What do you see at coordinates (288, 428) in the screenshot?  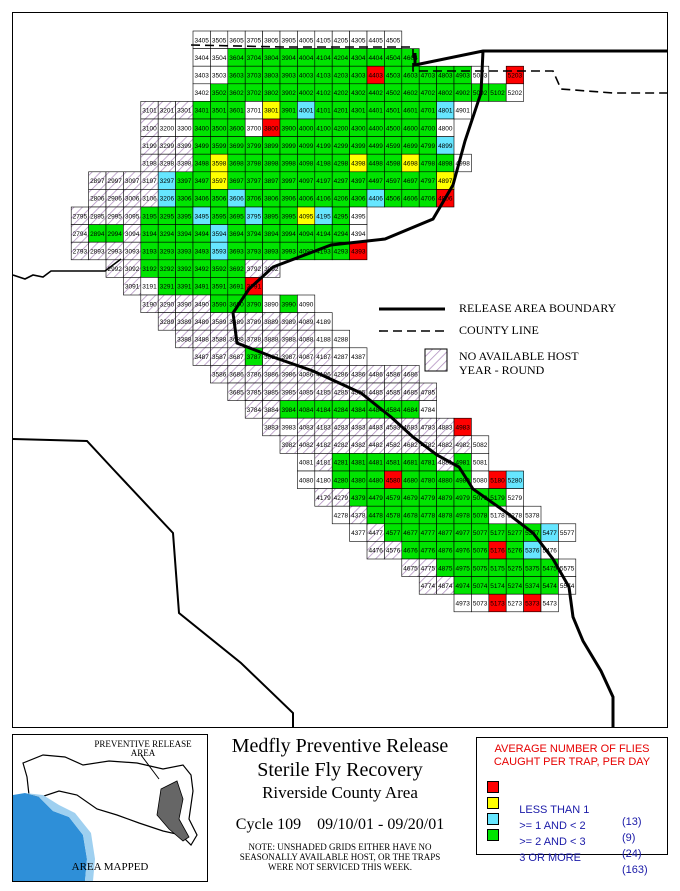 I see `grid-cell-label: 3983` at bounding box center [288, 428].